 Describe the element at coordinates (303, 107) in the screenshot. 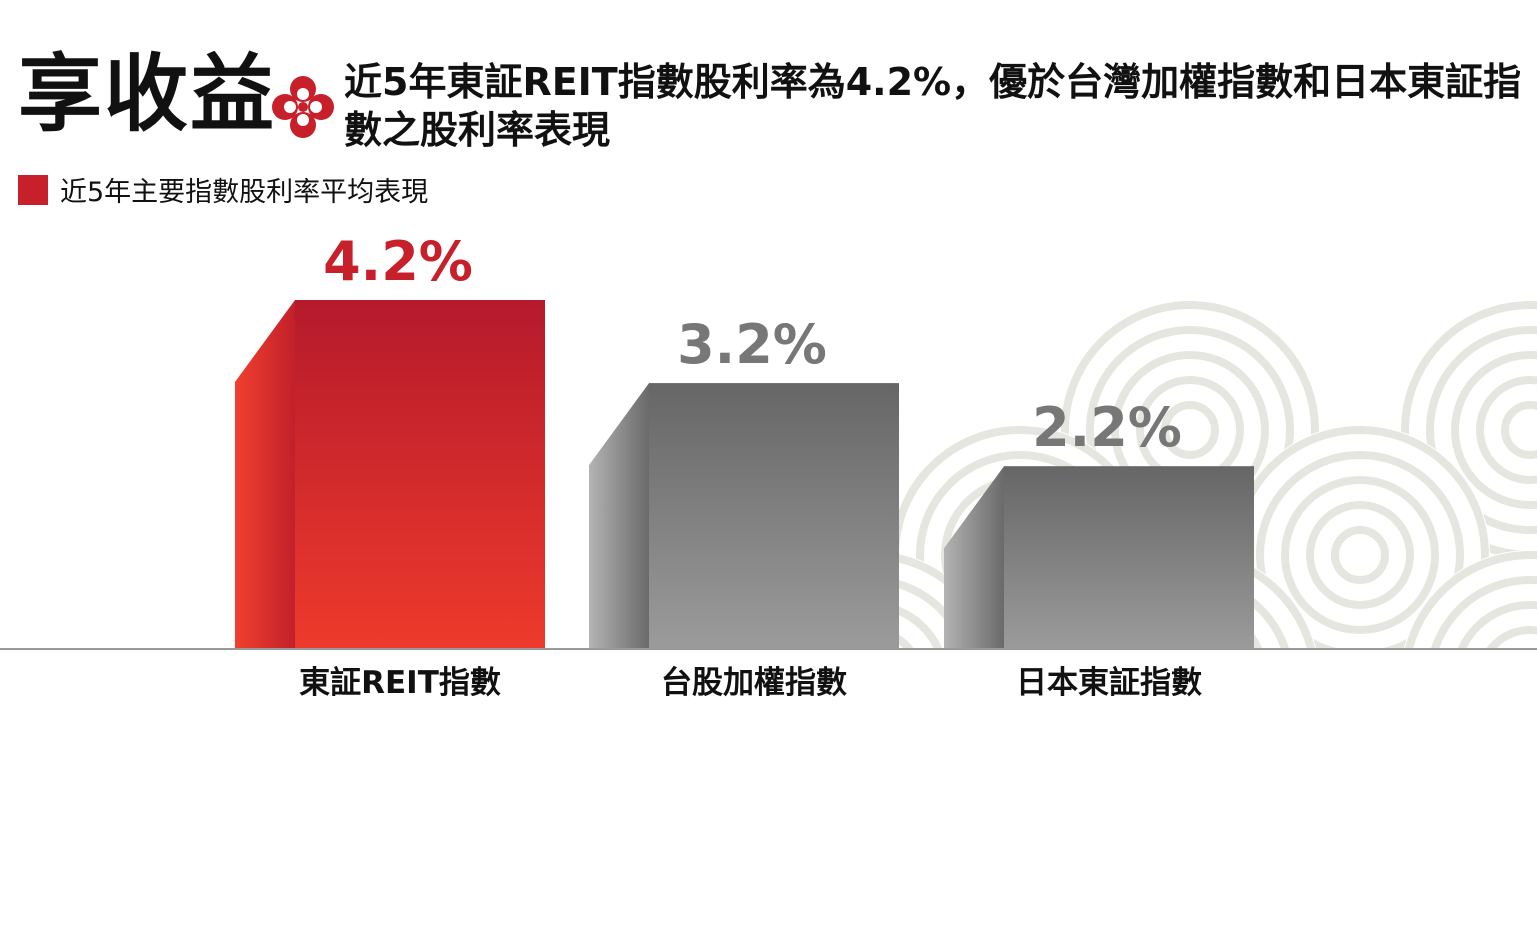

I see `red-flower-icon` at that location.